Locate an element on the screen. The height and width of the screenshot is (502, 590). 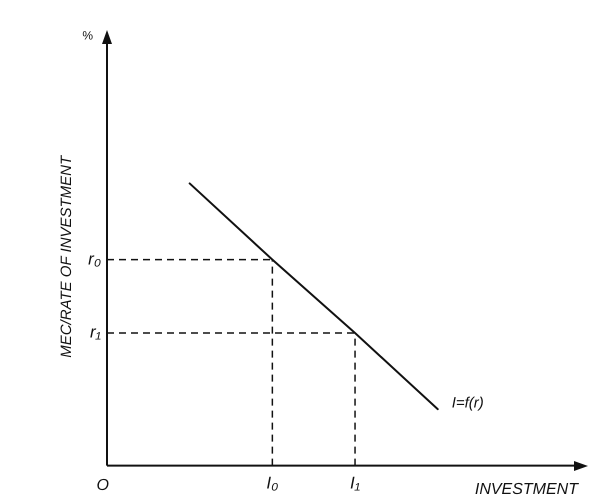
series-label: I=f(r) is located at coordinates (468, 403).